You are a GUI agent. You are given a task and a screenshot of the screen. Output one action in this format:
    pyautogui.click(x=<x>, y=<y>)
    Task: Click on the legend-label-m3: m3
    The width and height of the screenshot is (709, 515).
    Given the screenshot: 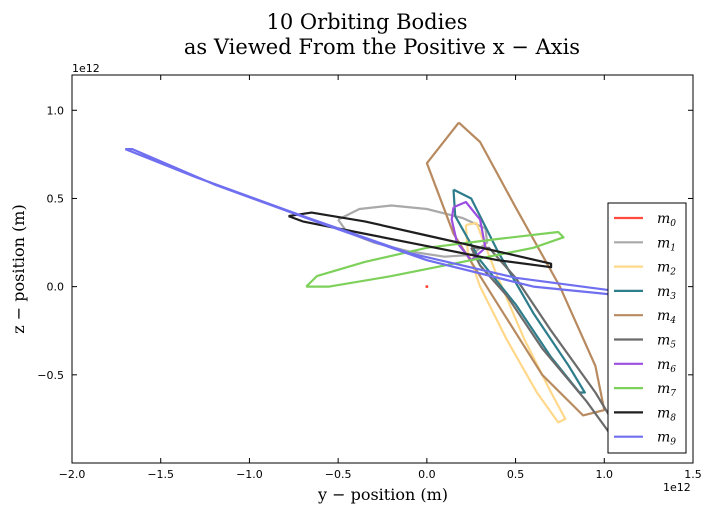 What is the action you would take?
    pyautogui.click(x=666, y=293)
    